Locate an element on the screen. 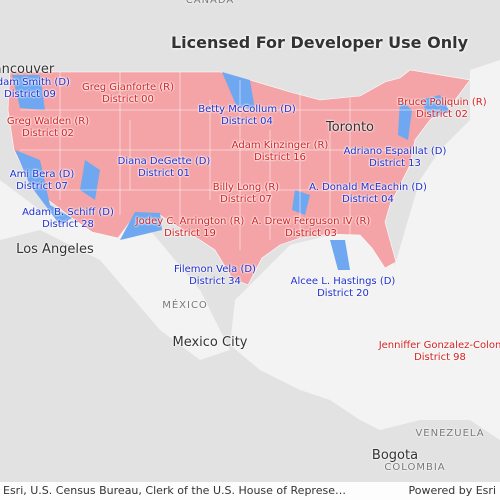  representative-label: Filemon Vela (D) District 34 is located at coordinates (215, 276).